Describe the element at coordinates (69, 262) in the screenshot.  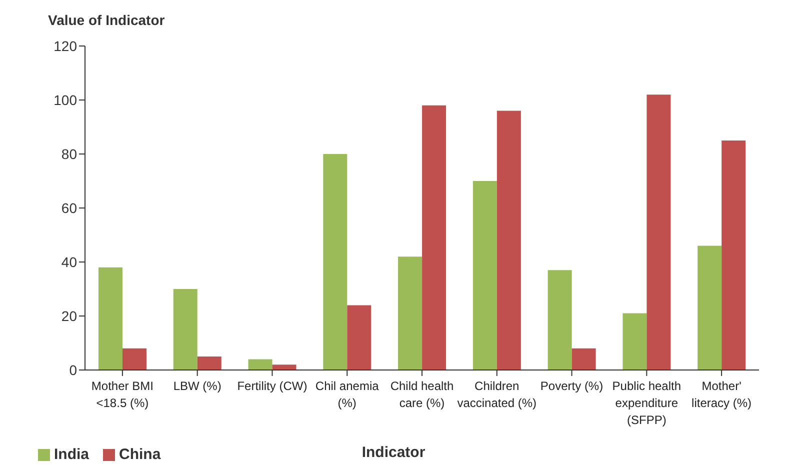
I see `y-tick-label: 40` at that location.